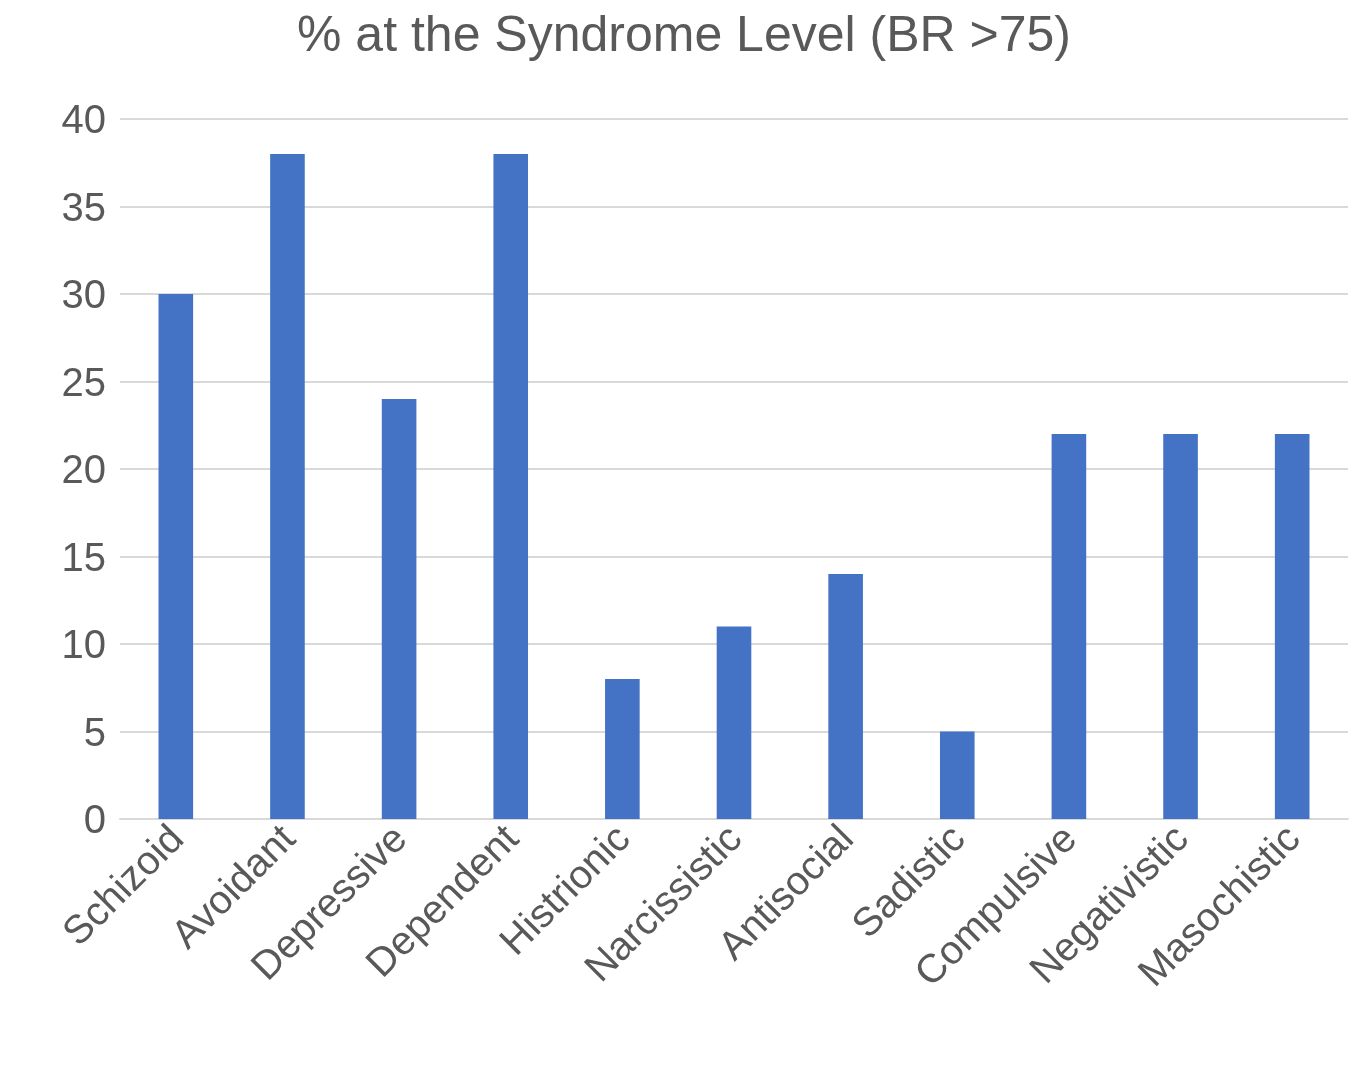 This screenshot has width=1368, height=1076. What do you see at coordinates (83, 206) in the screenshot?
I see `y-tick-label: 35` at bounding box center [83, 206].